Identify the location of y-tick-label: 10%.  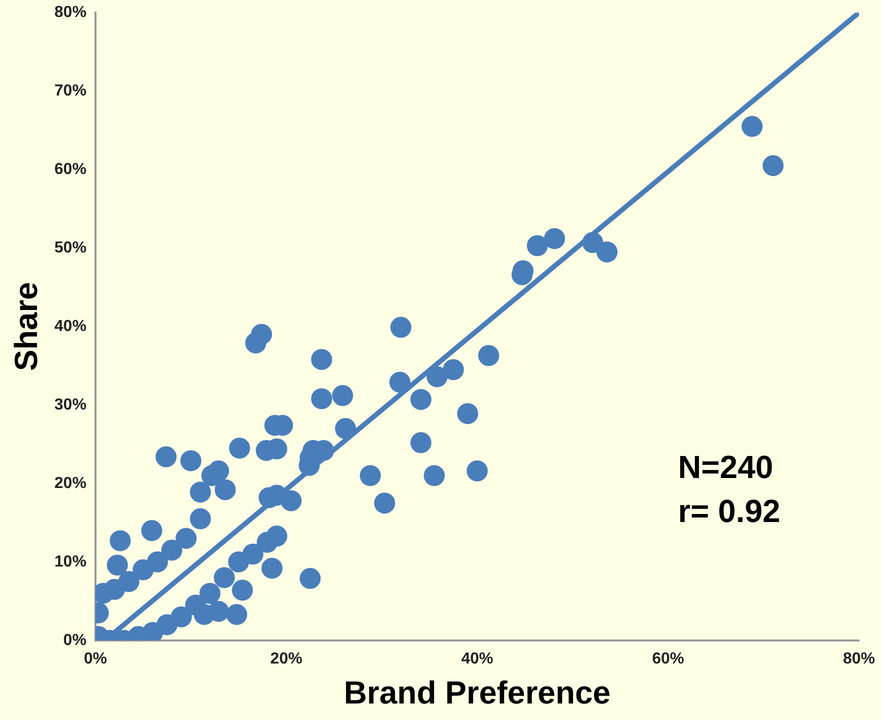
(70, 561).